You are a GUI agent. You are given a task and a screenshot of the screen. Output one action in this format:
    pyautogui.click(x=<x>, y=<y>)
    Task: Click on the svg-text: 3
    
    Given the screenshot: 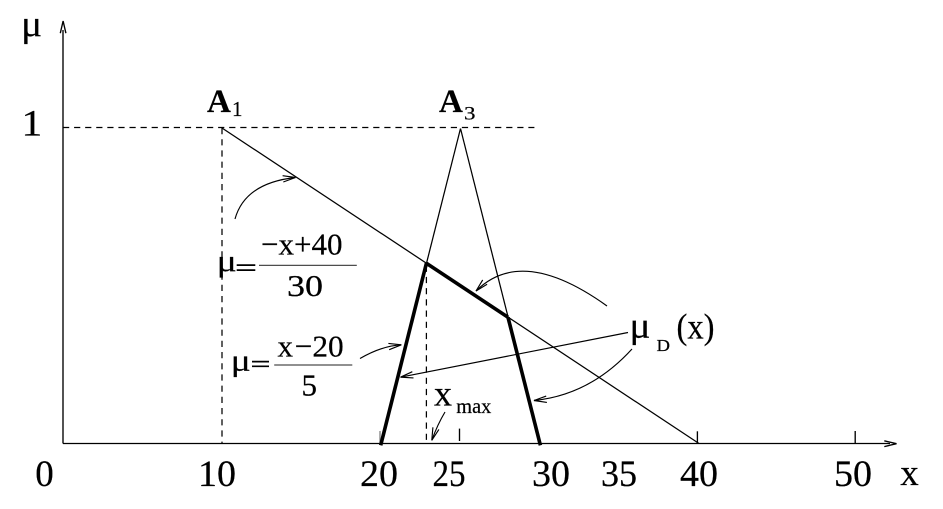 What is the action you would take?
    pyautogui.click(x=470, y=114)
    